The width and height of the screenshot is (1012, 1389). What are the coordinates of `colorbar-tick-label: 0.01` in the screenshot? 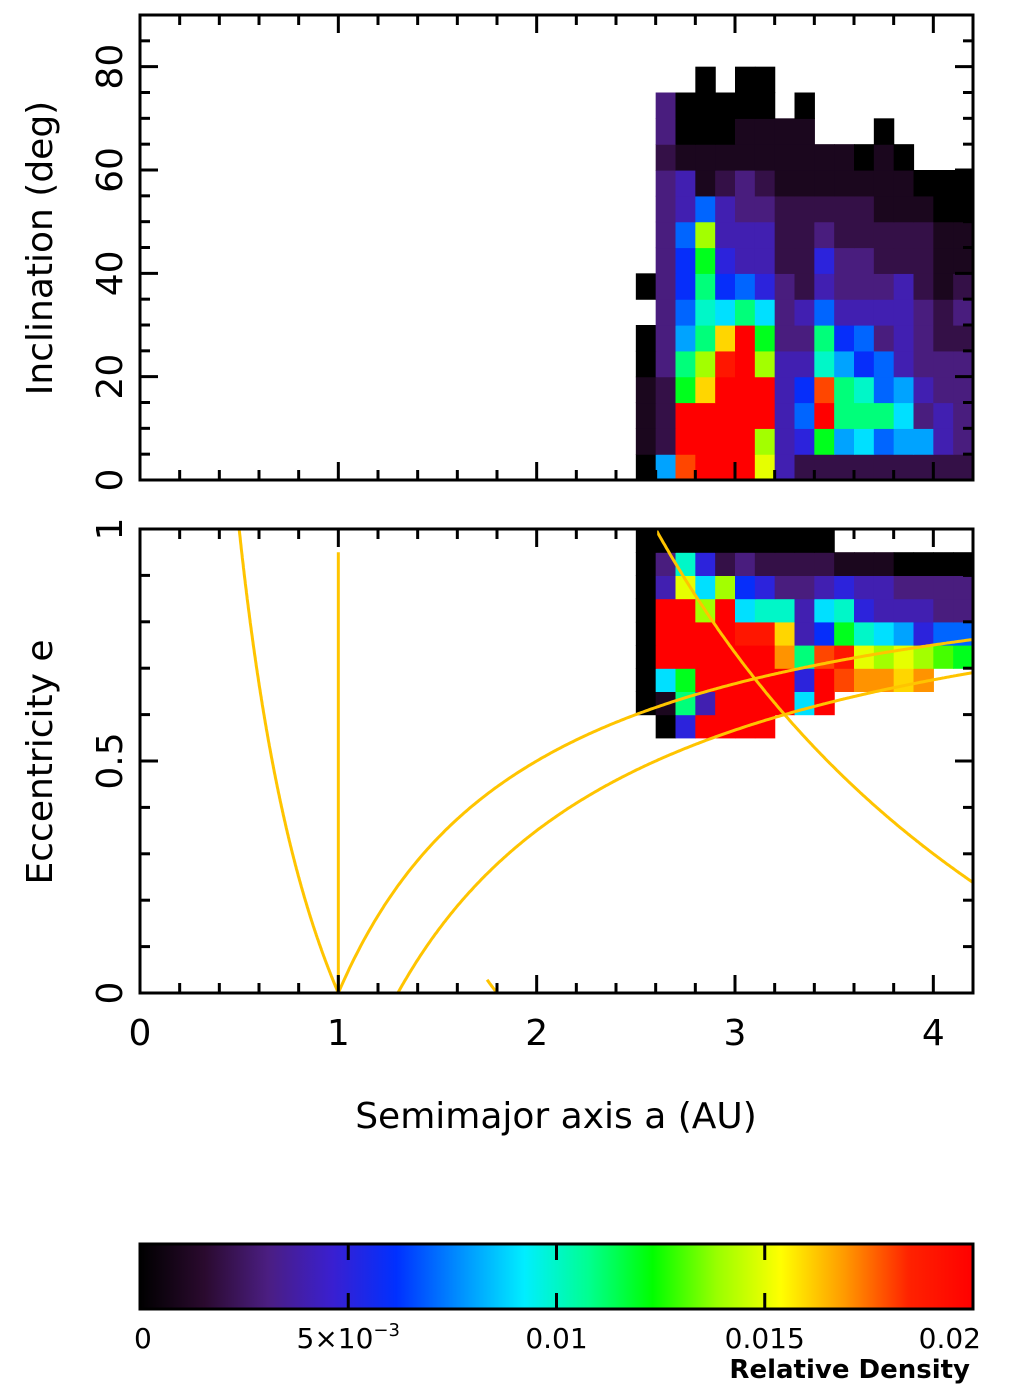 It's located at (556, 1338).